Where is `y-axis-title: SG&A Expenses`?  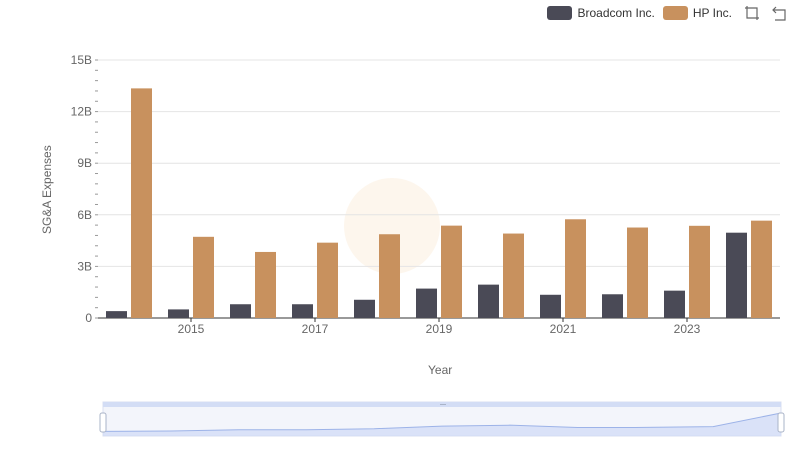
y-axis-title: SG&A Expenses is located at coordinates (47, 189).